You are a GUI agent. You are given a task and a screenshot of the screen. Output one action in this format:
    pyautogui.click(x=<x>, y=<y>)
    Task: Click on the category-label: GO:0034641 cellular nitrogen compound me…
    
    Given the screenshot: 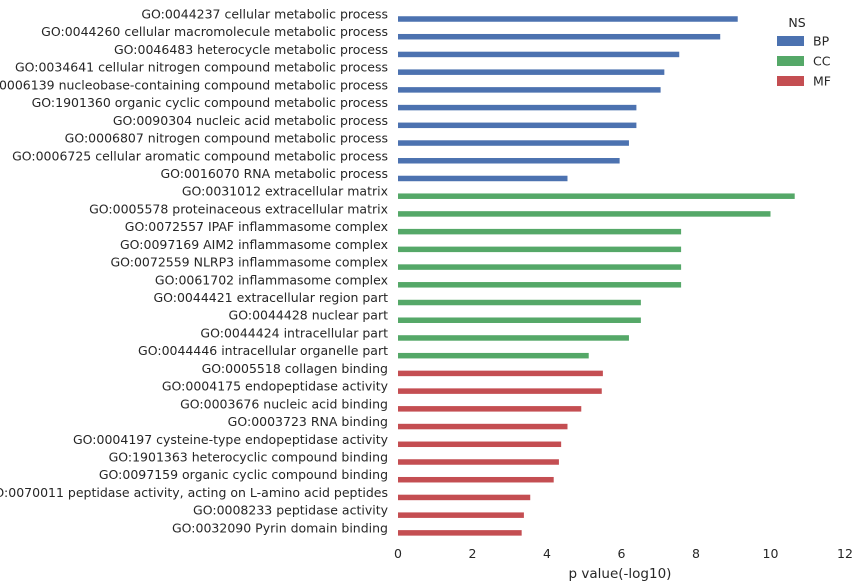 What is the action you would take?
    pyautogui.click(x=201, y=67)
    